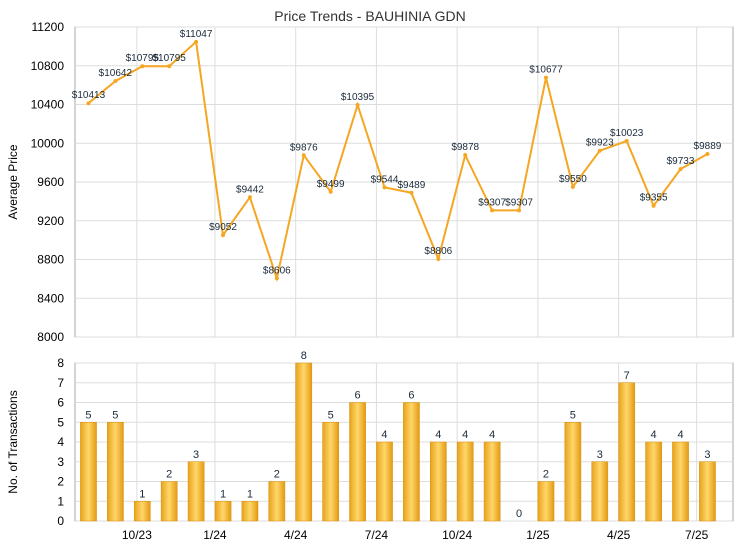 The height and width of the screenshot is (550, 740). I want to click on price-point-label: $10395, so click(358, 97).